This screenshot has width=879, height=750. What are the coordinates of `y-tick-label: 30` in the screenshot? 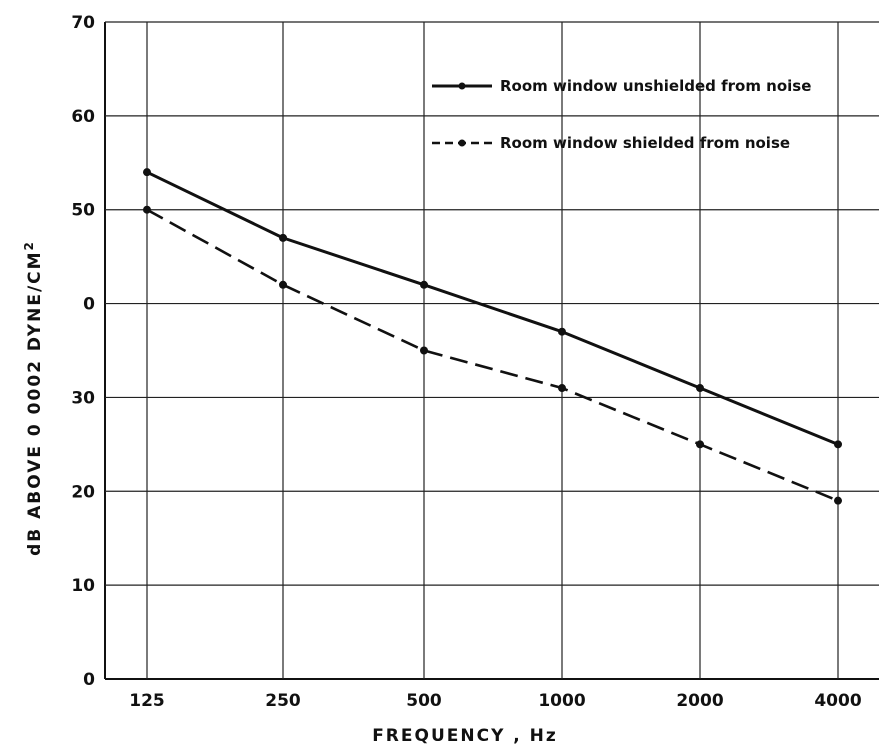 It's located at (83, 398).